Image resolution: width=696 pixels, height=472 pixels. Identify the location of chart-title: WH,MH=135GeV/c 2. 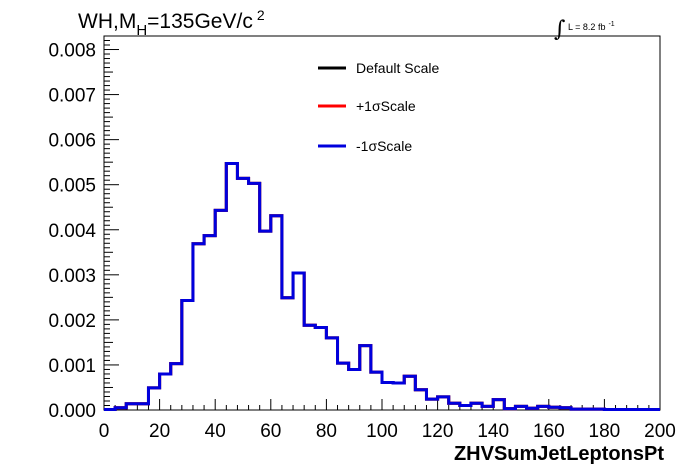
(171, 23).